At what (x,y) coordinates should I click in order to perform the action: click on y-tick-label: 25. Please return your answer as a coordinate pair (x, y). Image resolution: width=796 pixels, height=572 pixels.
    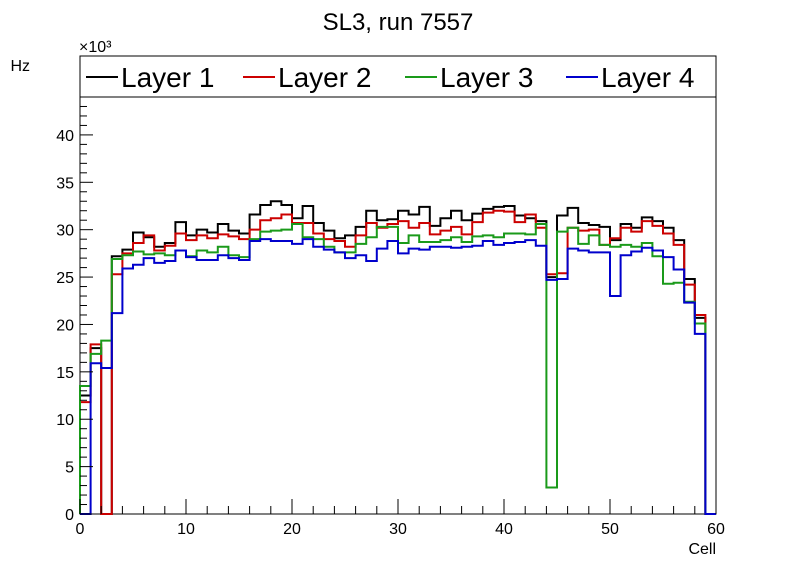
    Looking at the image, I should click on (65, 278).